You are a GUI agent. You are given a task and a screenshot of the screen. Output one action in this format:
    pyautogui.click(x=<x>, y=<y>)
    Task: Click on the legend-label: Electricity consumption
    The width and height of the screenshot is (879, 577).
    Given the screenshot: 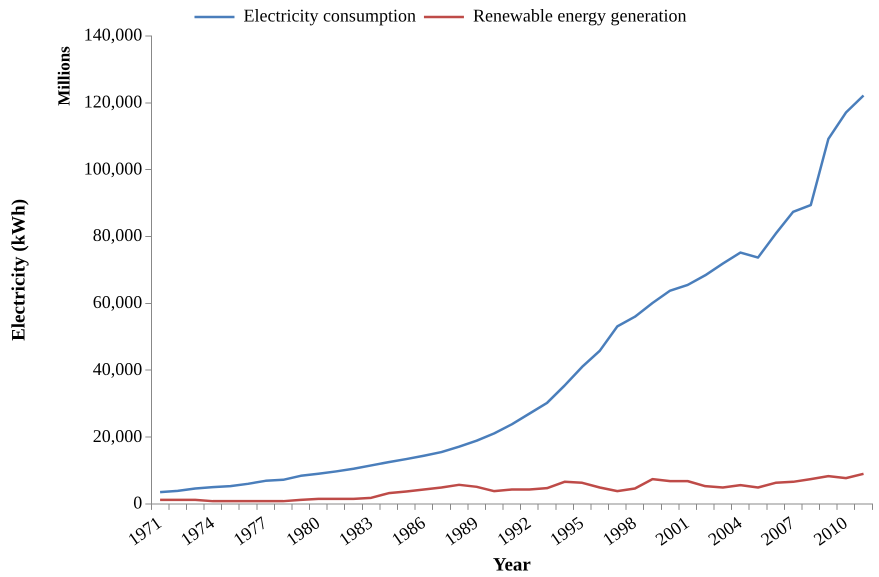 What is the action you would take?
    pyautogui.click(x=329, y=16)
    